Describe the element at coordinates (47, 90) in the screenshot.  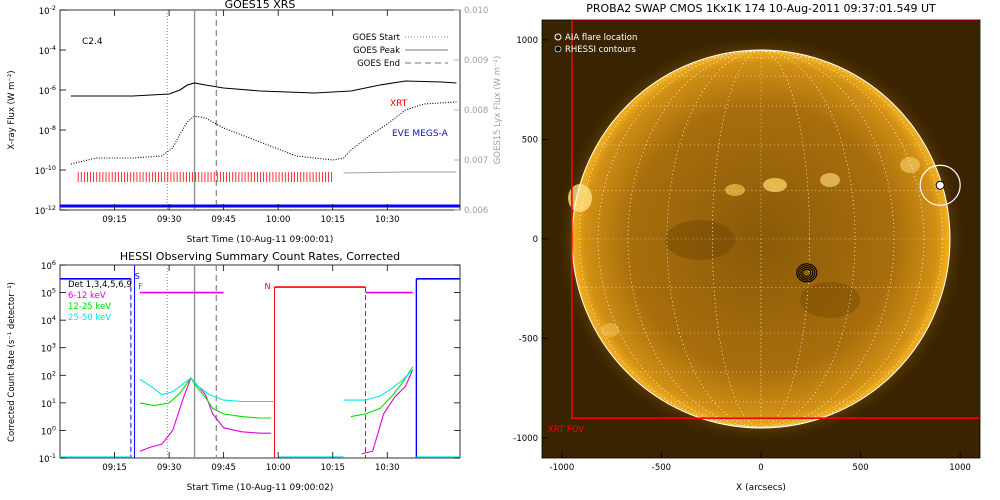
I see `goes-y-tick-label: 10⁻⁶` at that location.